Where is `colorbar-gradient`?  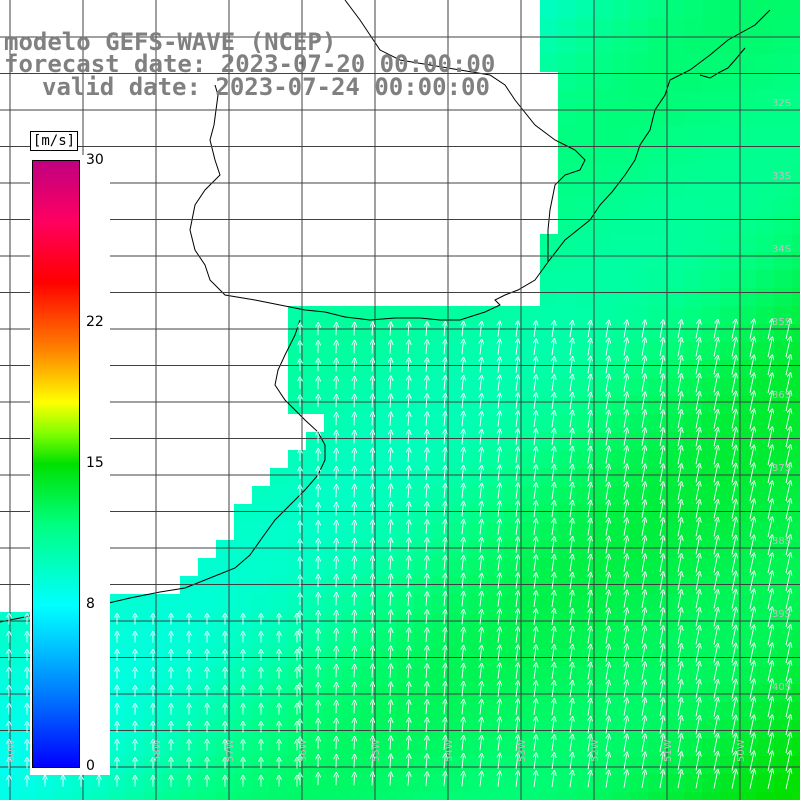 colorbar-gradient is located at coordinates (56, 464).